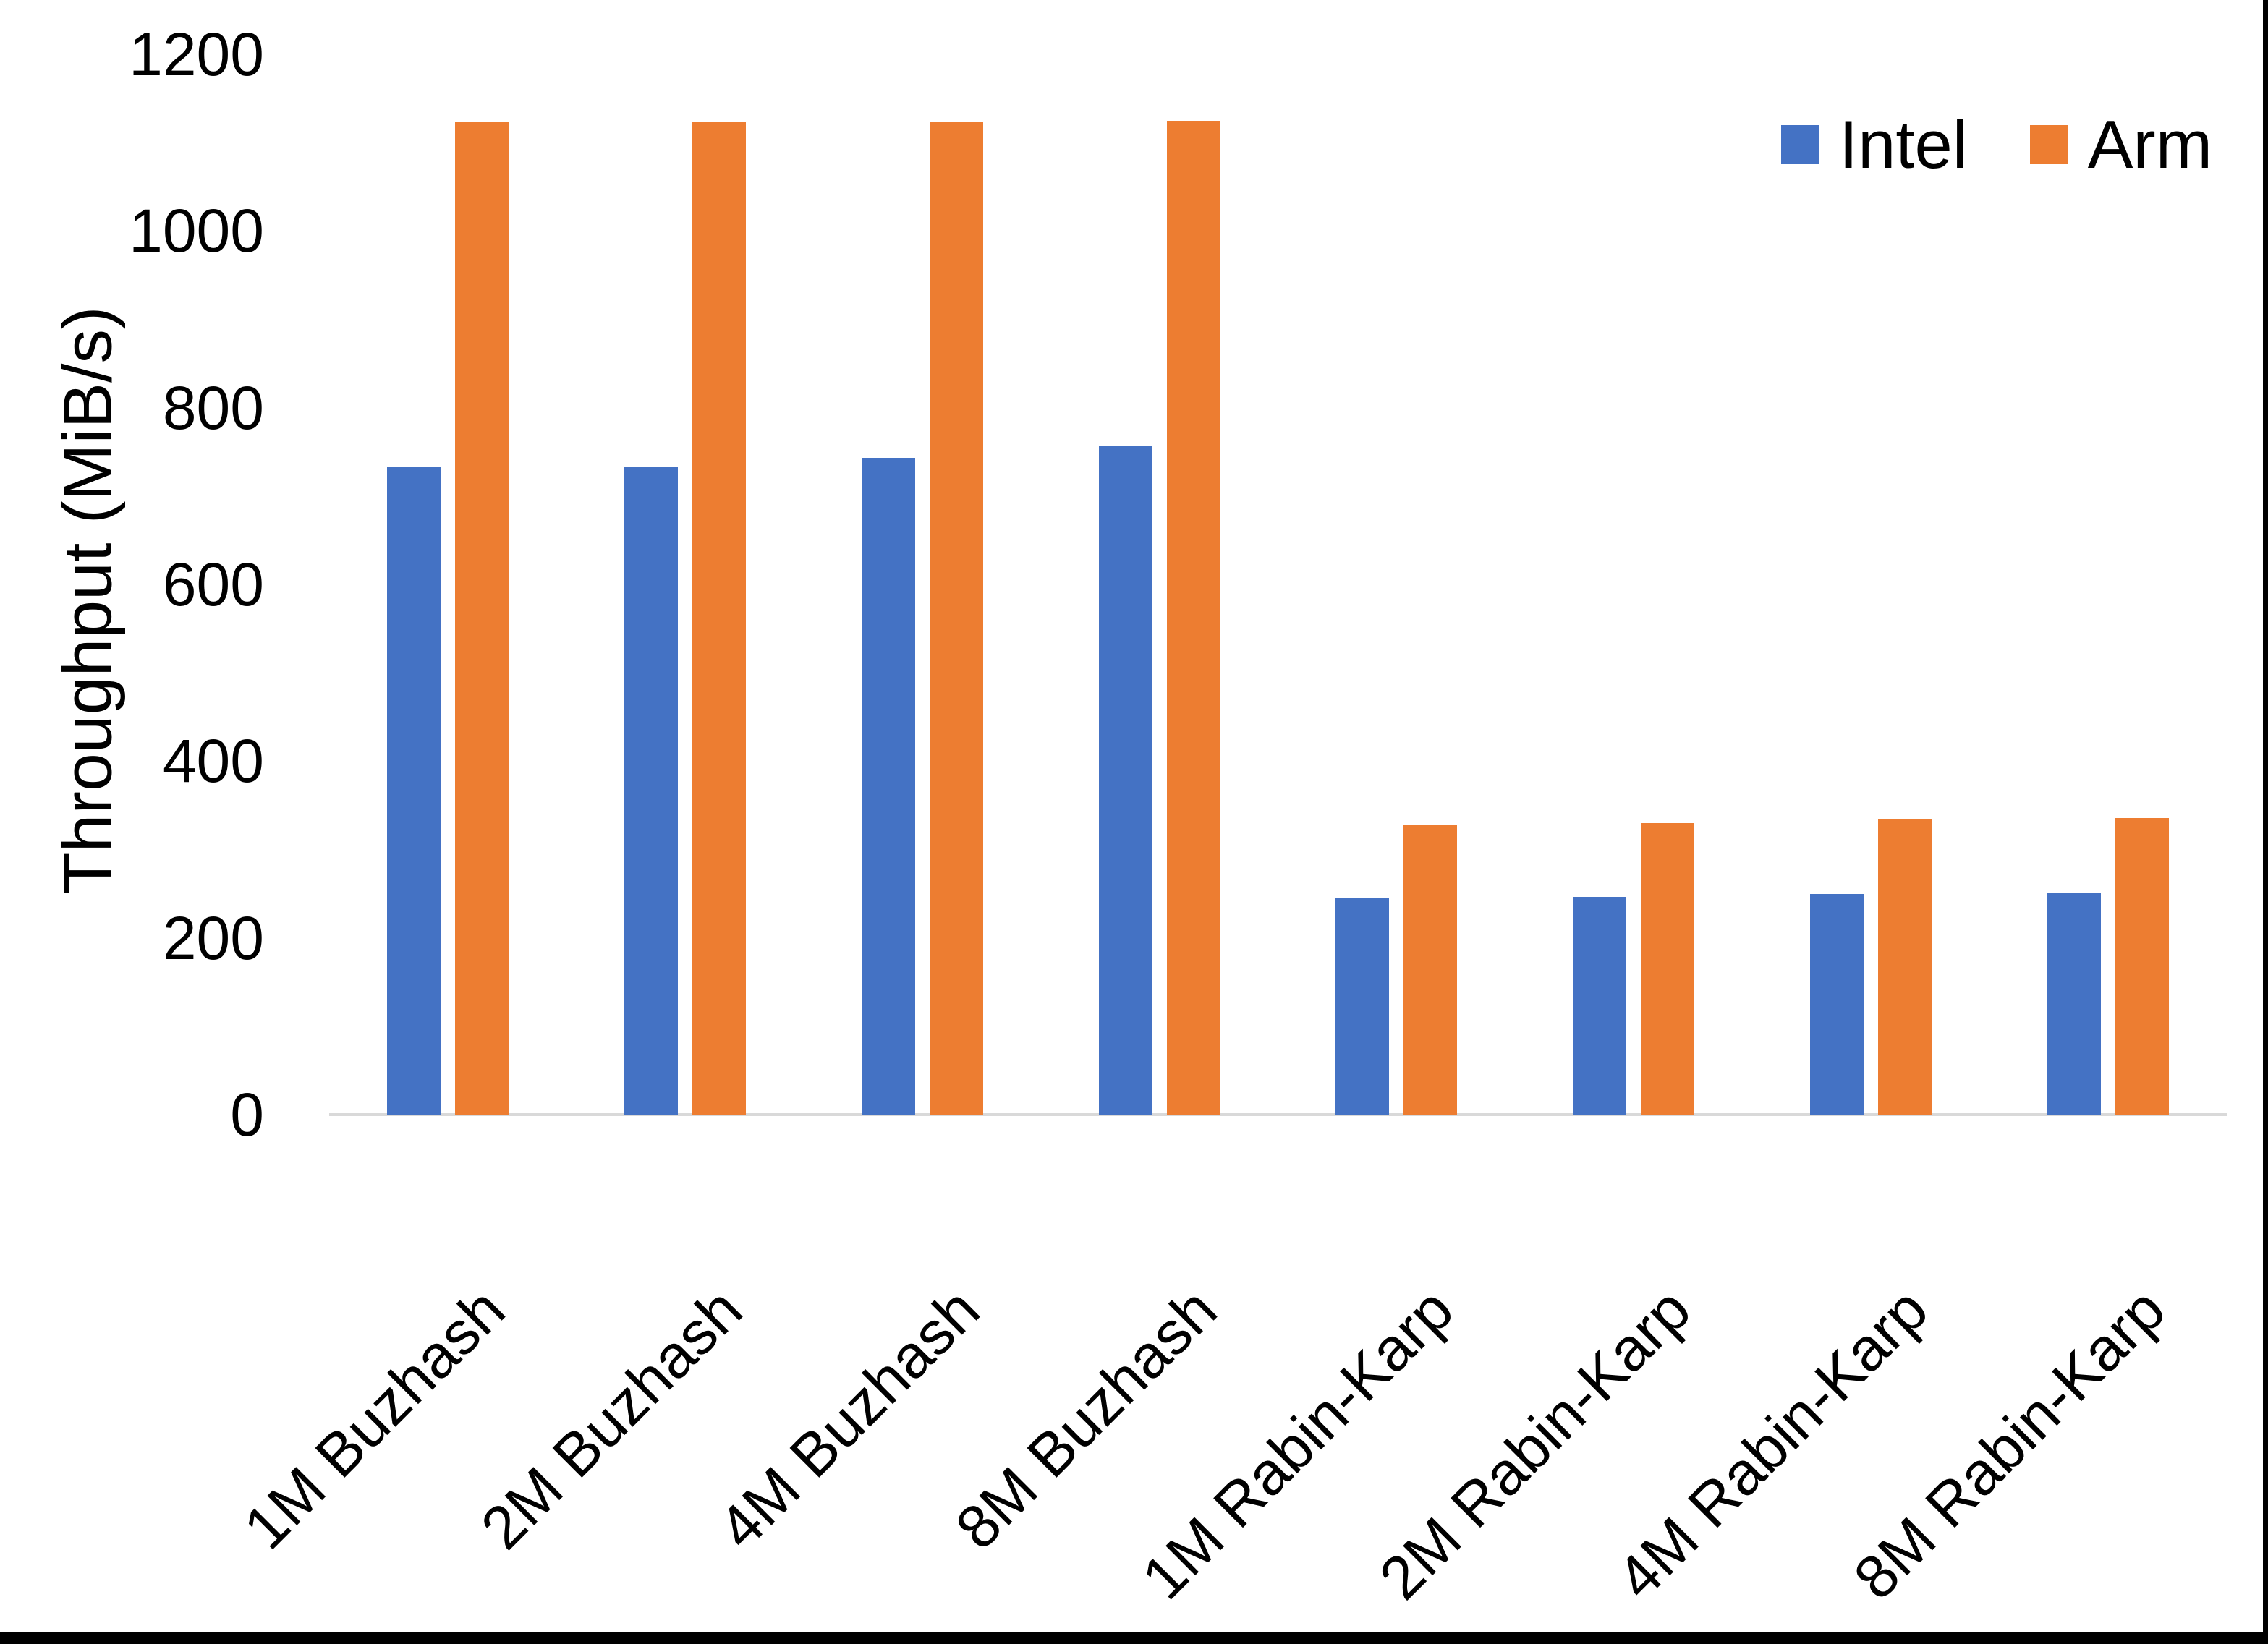  What do you see at coordinates (1278, 1114) in the screenshot?
I see `x-axis-line` at bounding box center [1278, 1114].